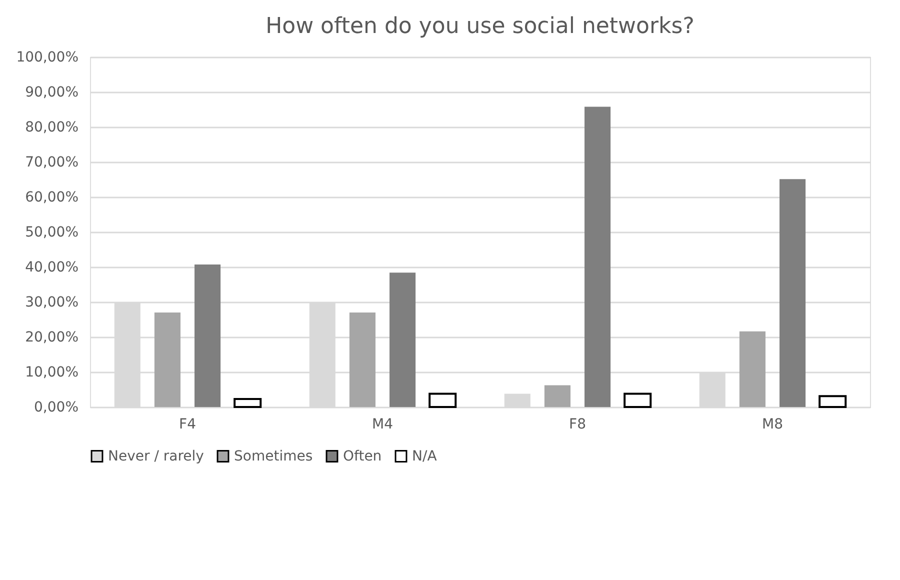  I want to click on x-tick-label: M8, so click(772, 424).